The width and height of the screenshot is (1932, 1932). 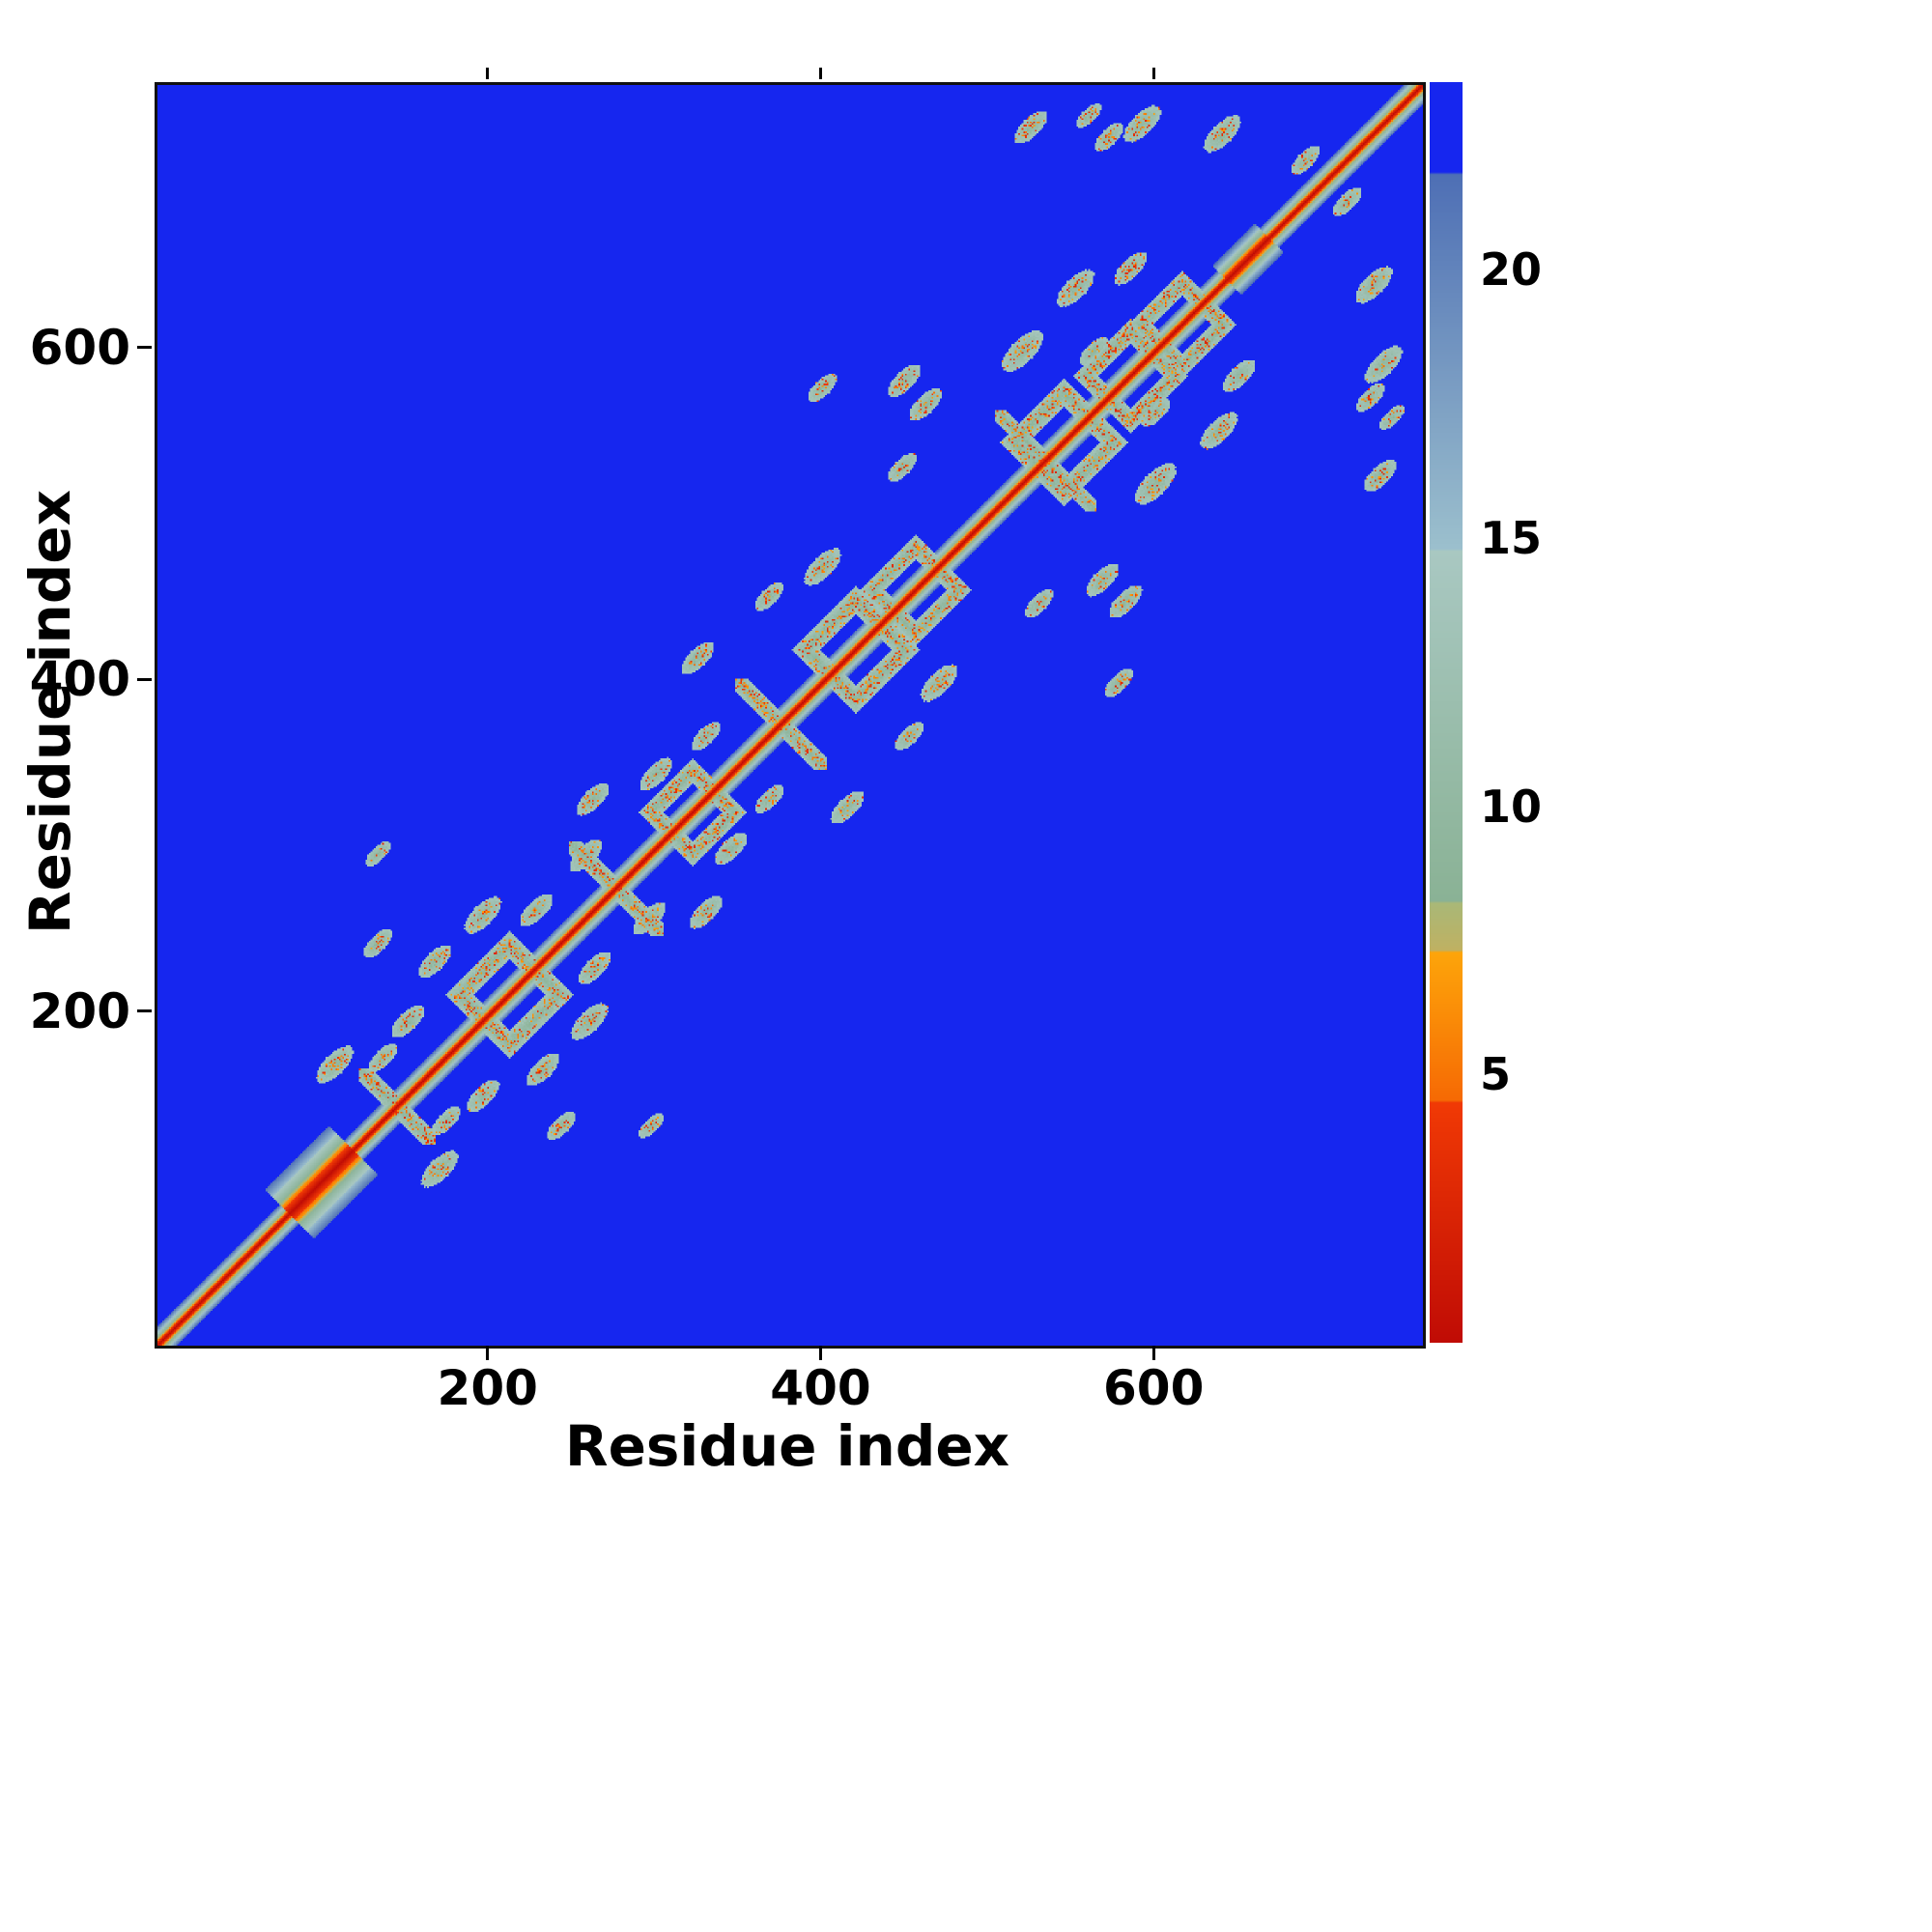 I want to click on x-axis-title: Residue index, so click(x=787, y=1446).